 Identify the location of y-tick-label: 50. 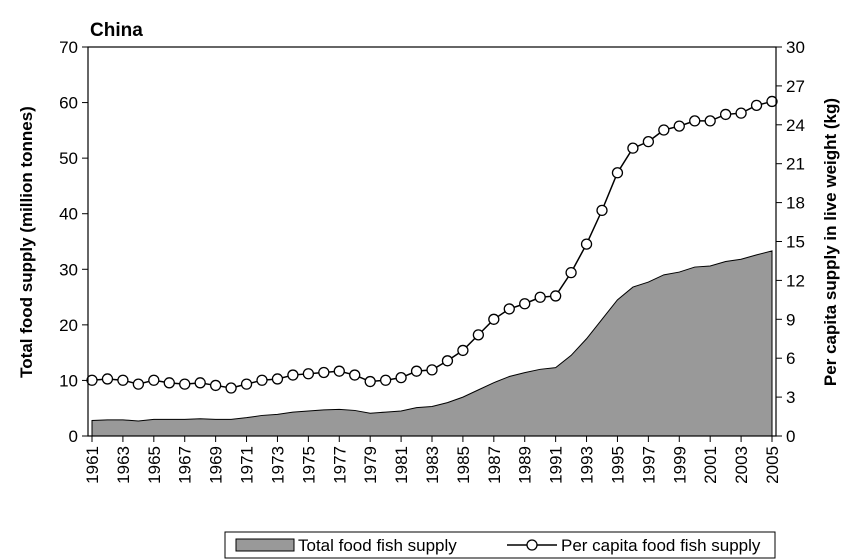
(68, 158).